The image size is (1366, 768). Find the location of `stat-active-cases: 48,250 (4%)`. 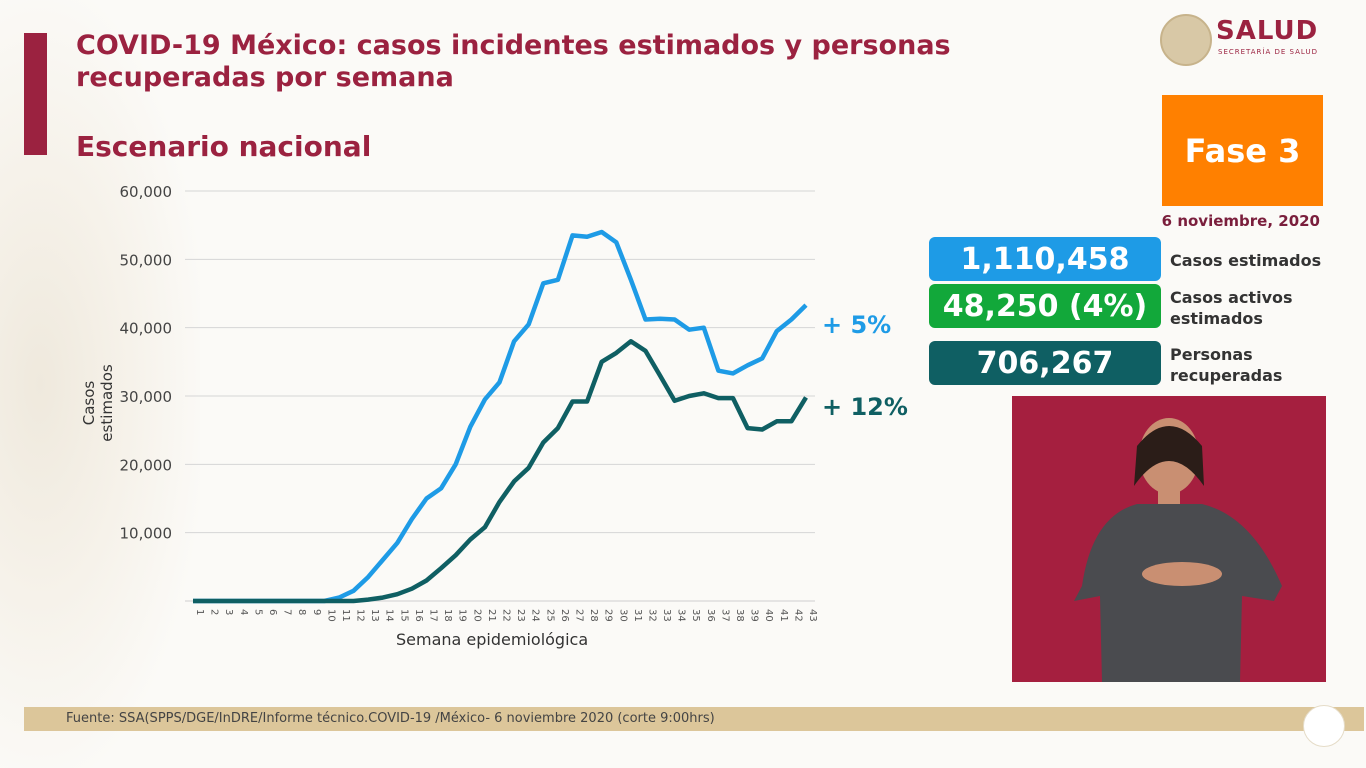

stat-active-cases: 48,250 (4%) is located at coordinates (1045, 306).